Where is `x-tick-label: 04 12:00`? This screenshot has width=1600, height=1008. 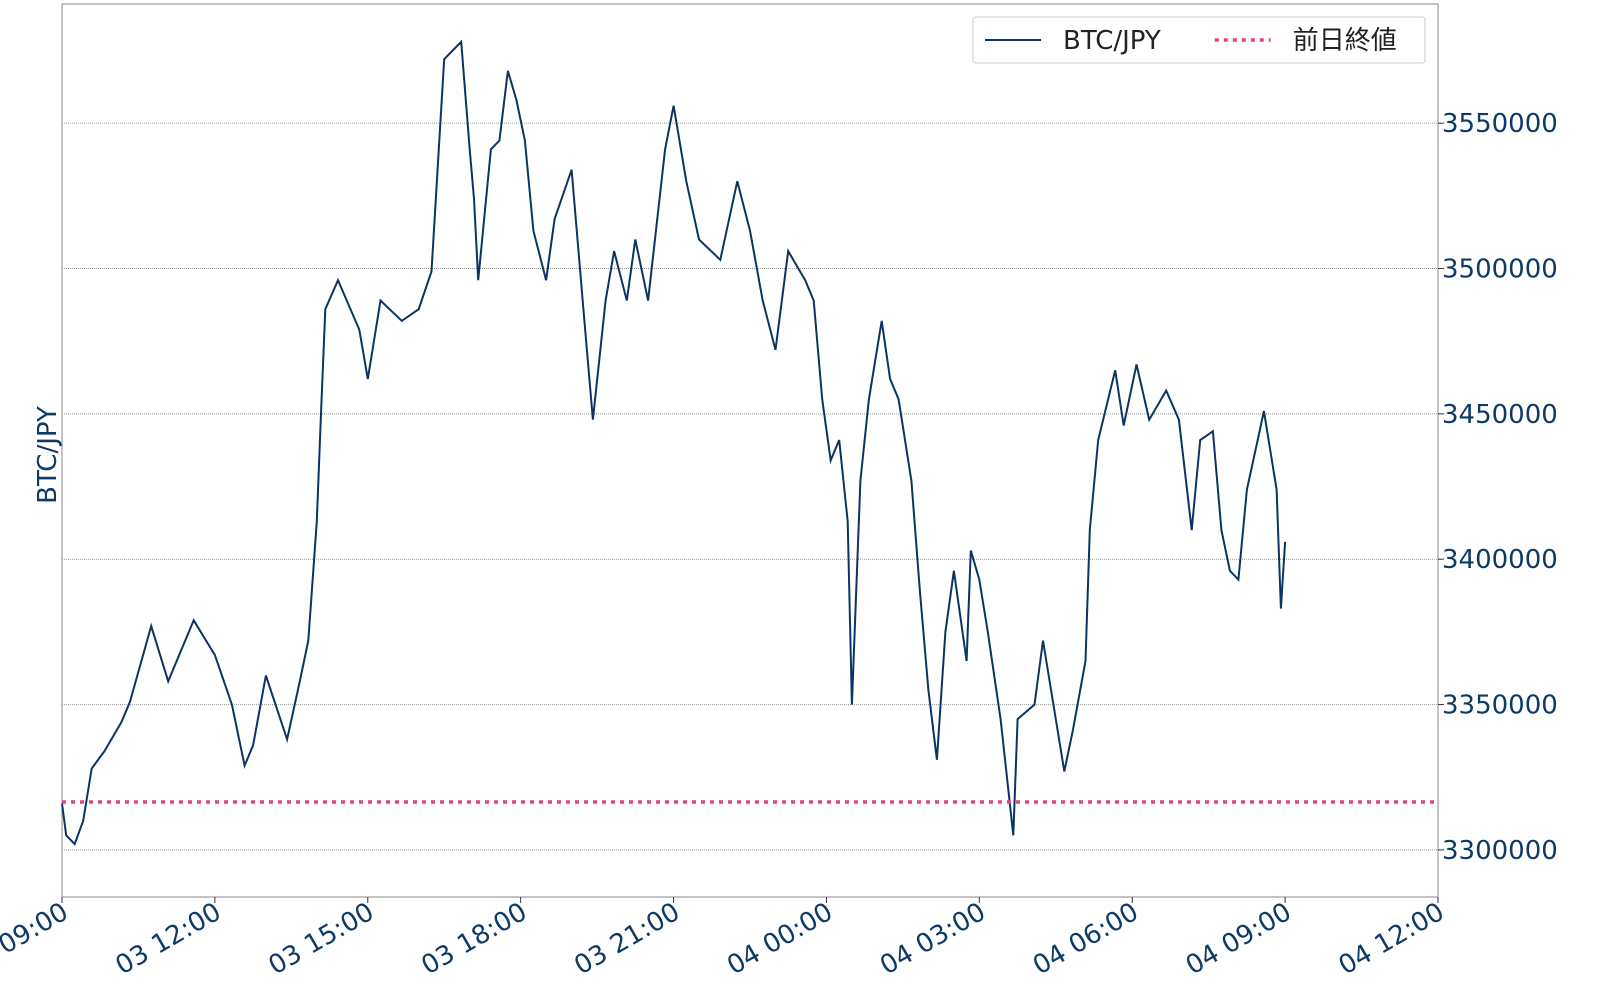
x-tick-label: 04 12:00 is located at coordinates (1392, 939).